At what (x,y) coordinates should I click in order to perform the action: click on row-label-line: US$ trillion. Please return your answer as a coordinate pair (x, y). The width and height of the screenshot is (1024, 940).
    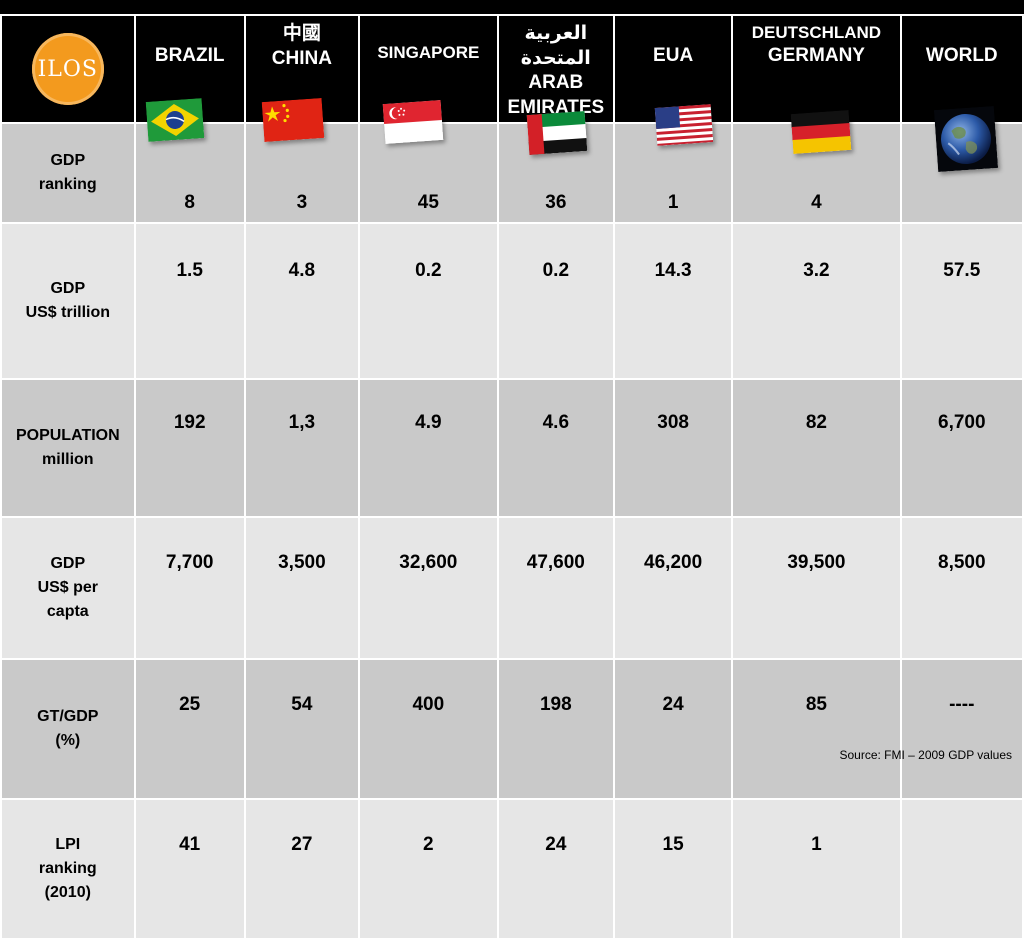
    Looking at the image, I should click on (68, 312).